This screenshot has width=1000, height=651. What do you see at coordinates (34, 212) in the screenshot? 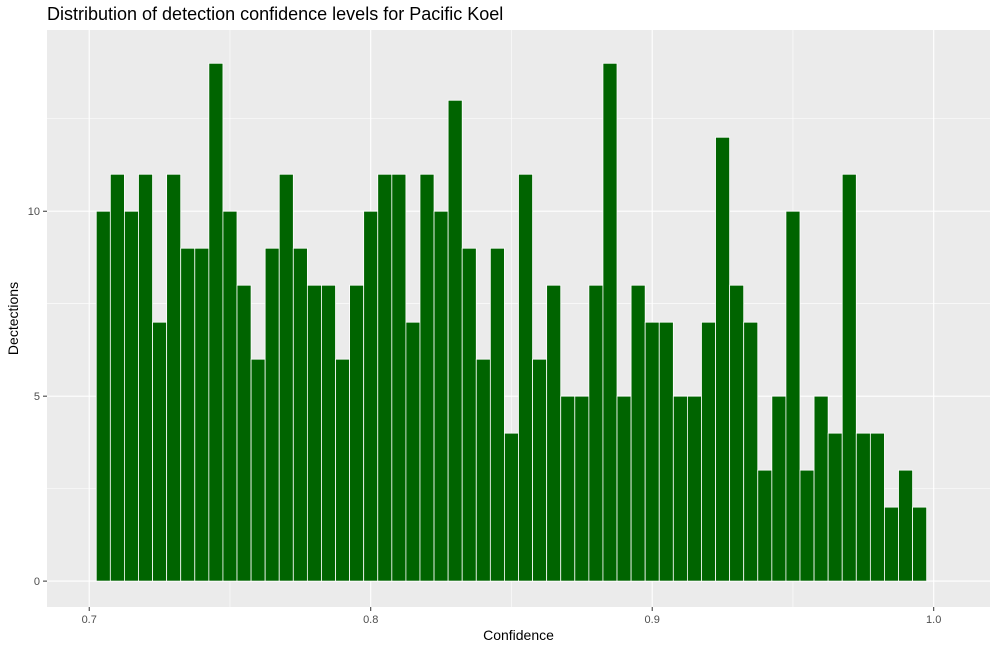
I see `y-tick-label: 10` at bounding box center [34, 212].